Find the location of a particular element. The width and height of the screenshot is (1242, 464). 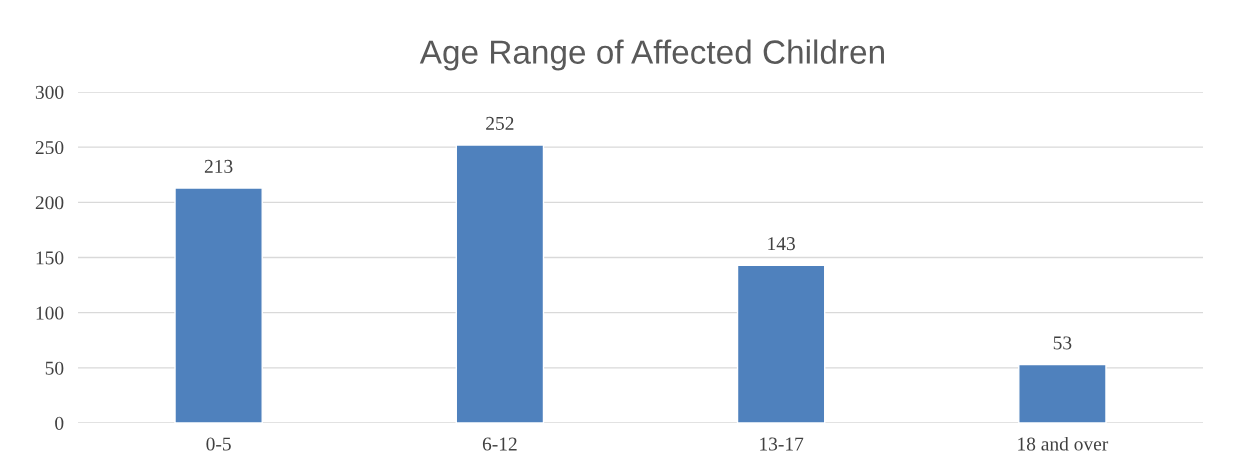

y-tick-label: 0 is located at coordinates (59, 423).